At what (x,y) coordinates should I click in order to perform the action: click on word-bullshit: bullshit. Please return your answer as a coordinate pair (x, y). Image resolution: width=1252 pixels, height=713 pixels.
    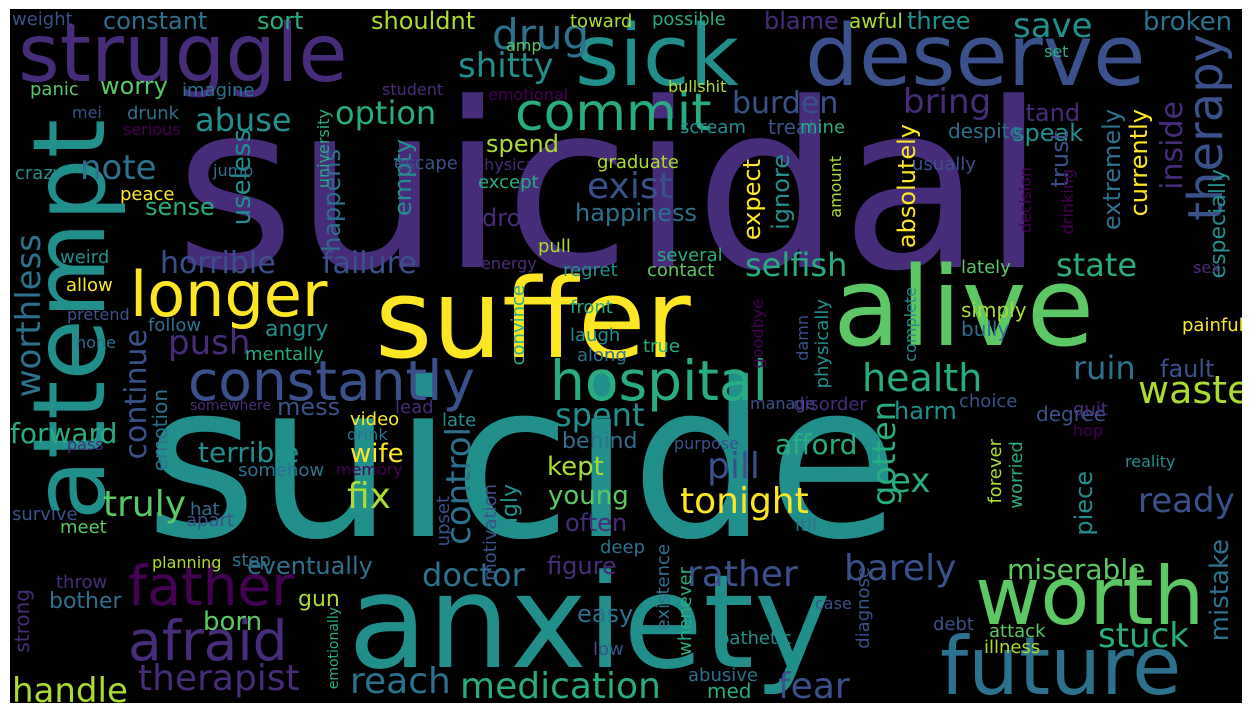
    Looking at the image, I should click on (697, 86).